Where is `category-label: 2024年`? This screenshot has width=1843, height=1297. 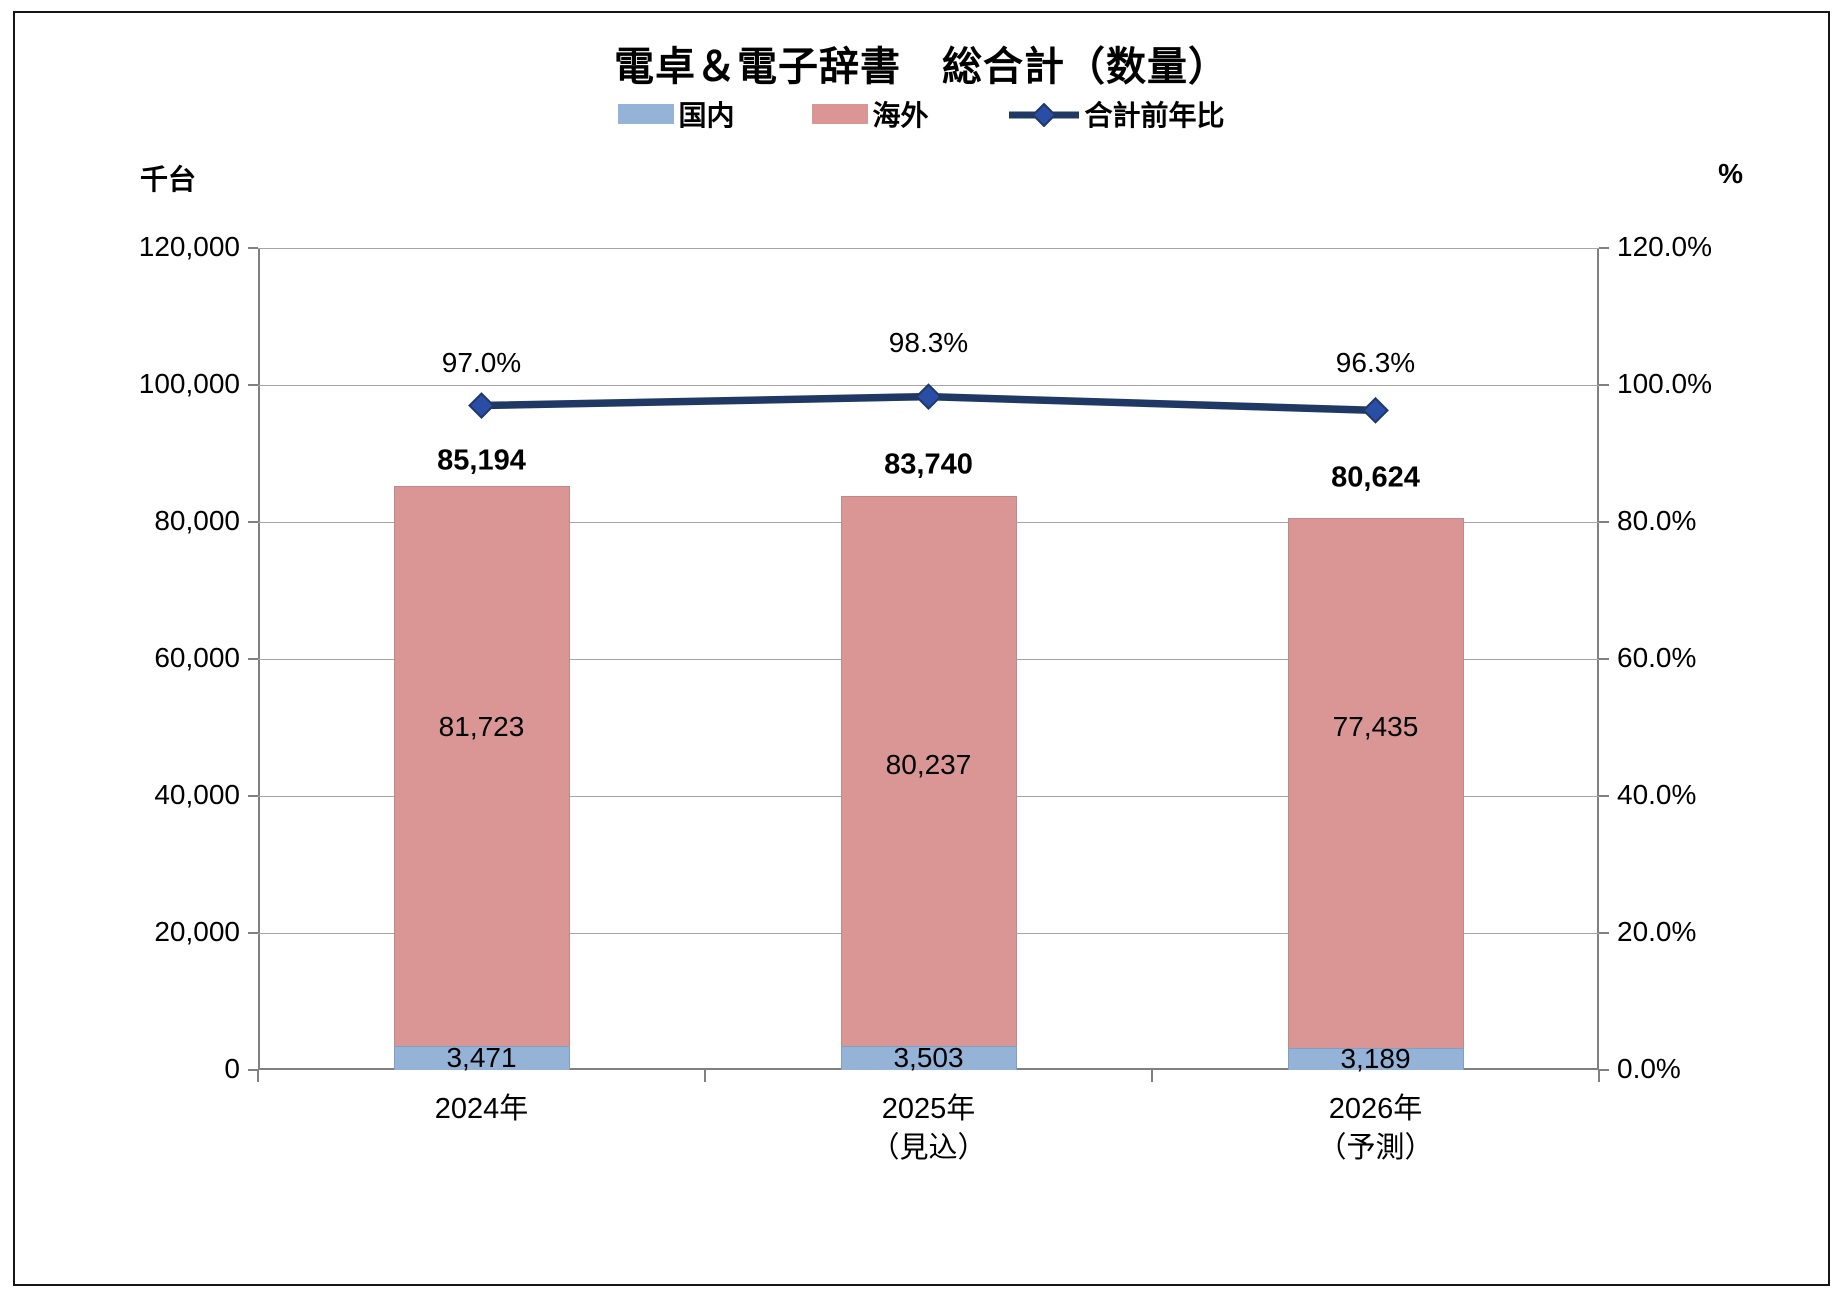 category-label: 2024年 is located at coordinates (482, 1109).